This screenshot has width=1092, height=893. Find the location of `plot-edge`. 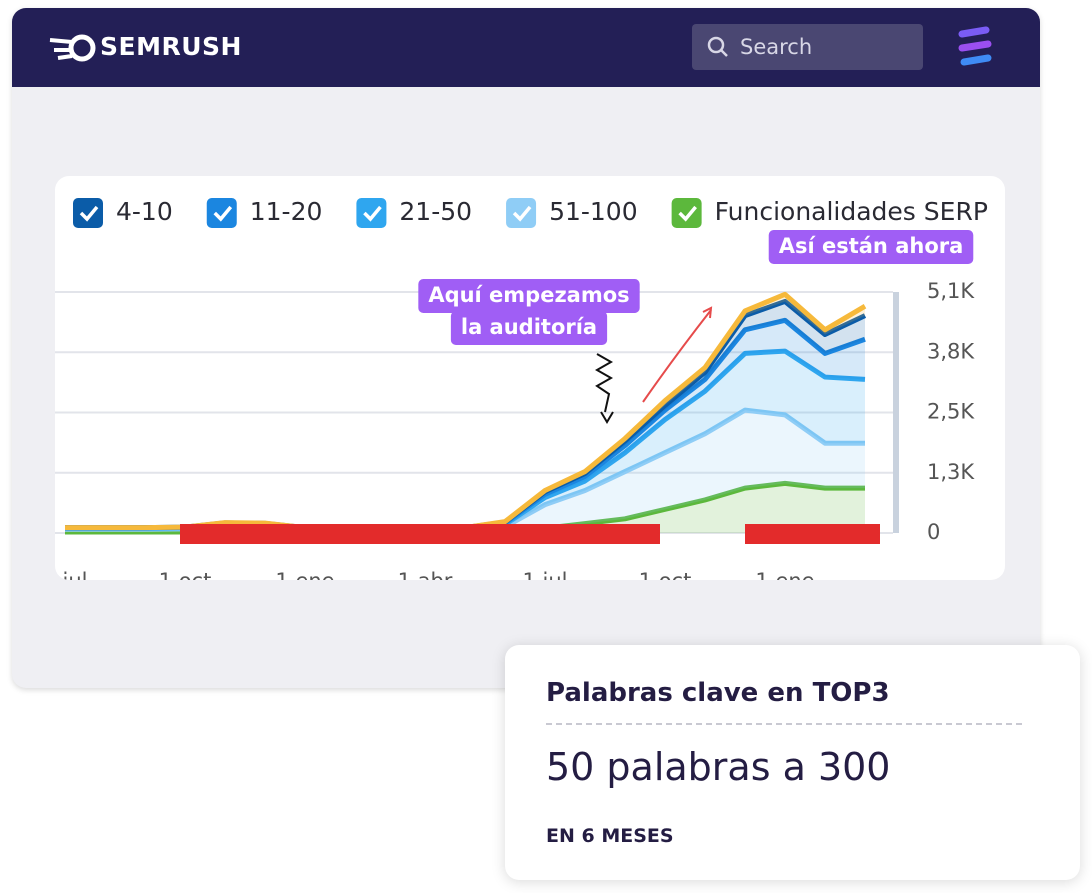

plot-edge is located at coordinates (896, 412).